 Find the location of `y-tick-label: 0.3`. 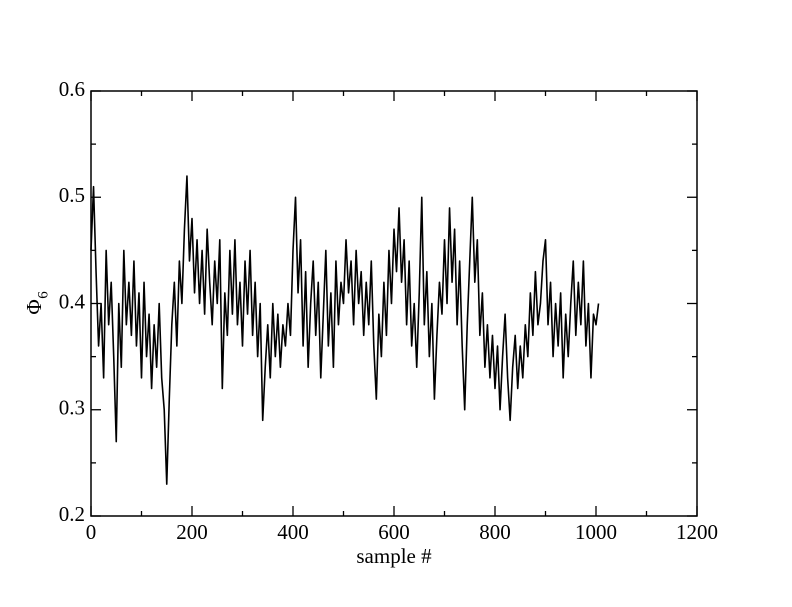

y-tick-label: 0.3 is located at coordinates (72, 408).